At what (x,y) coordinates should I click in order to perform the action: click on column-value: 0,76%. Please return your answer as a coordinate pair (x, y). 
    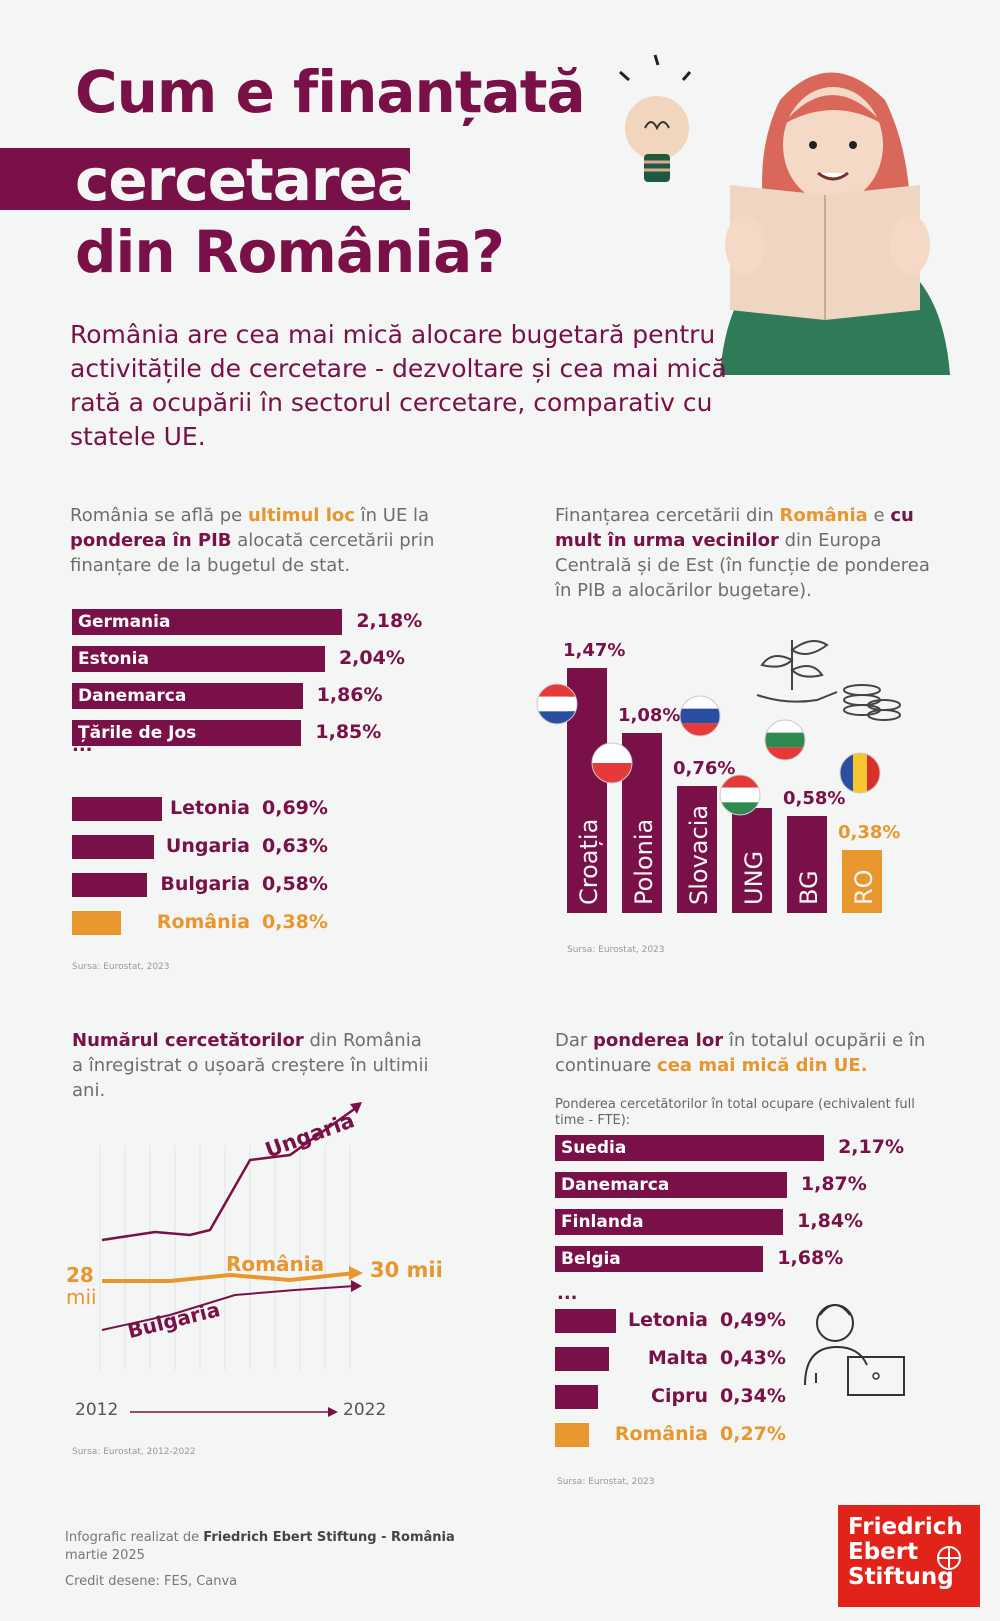
    Looking at the image, I should click on (704, 769).